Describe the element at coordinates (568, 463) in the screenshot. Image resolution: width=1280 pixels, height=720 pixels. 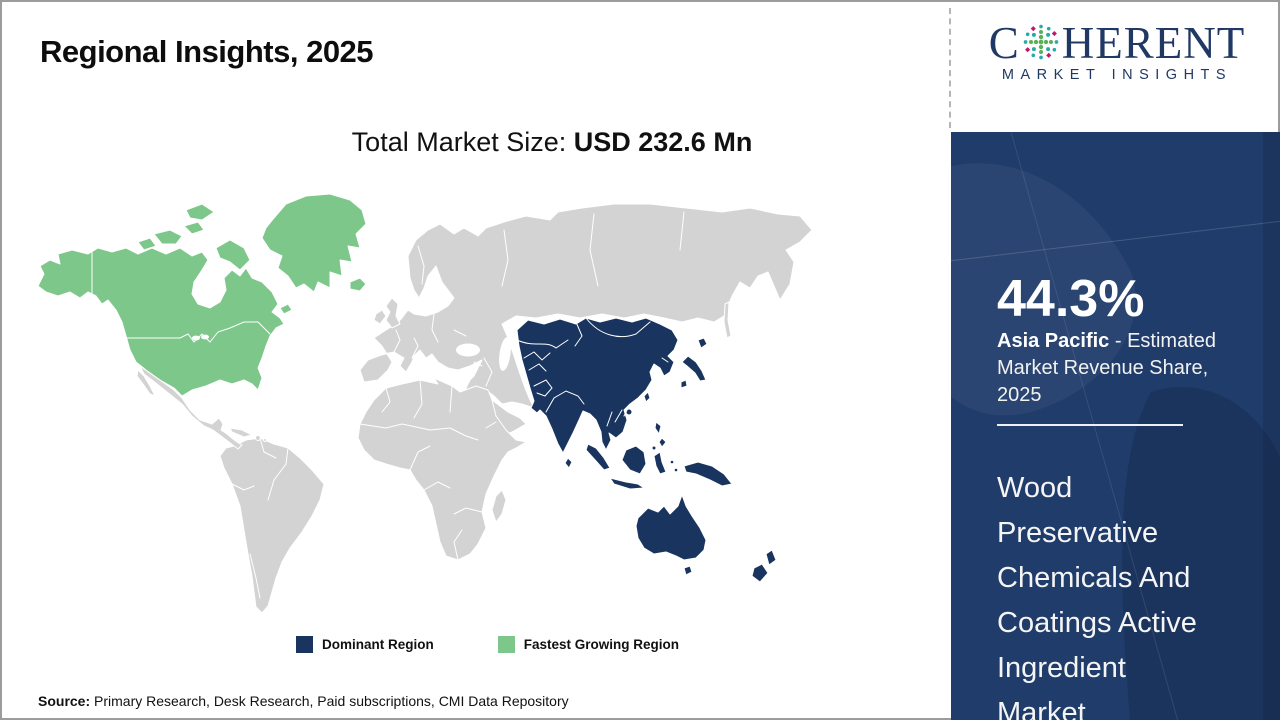
I see `land-sri-lanka` at that location.